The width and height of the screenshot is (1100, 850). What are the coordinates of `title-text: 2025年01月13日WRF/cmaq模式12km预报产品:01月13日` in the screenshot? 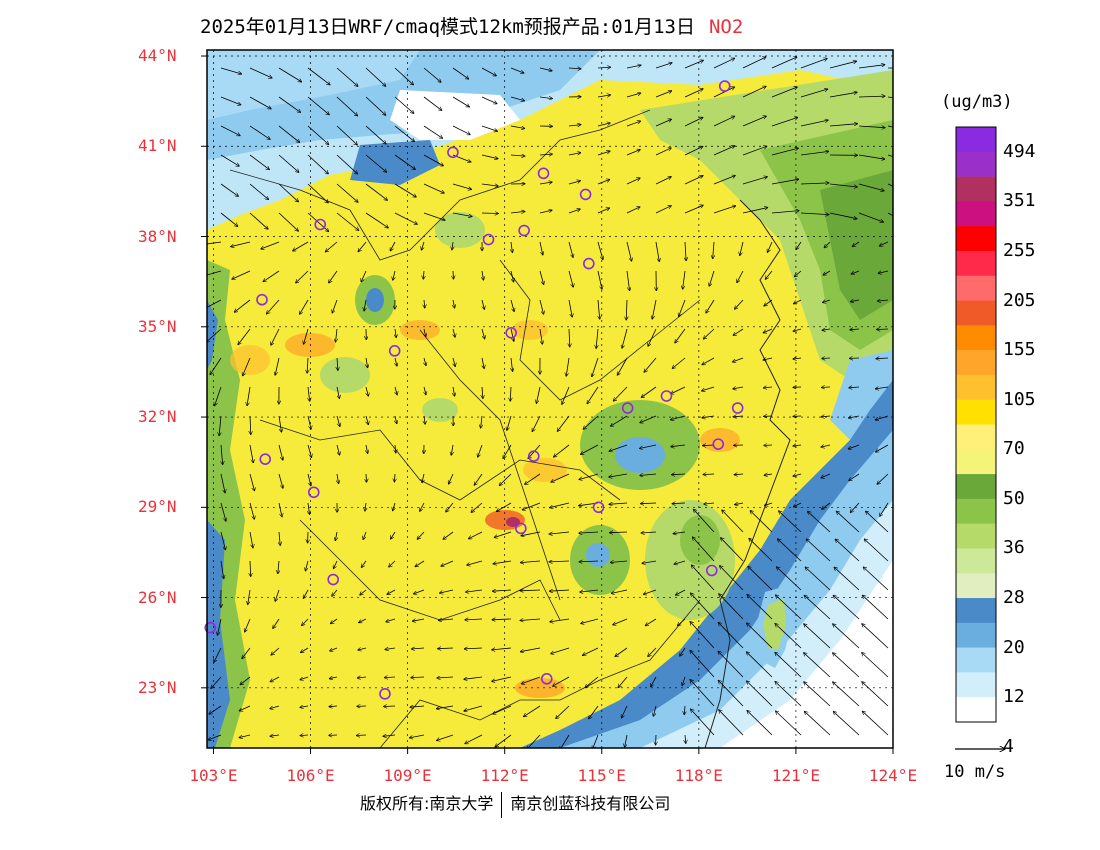 It's located at (447, 27).